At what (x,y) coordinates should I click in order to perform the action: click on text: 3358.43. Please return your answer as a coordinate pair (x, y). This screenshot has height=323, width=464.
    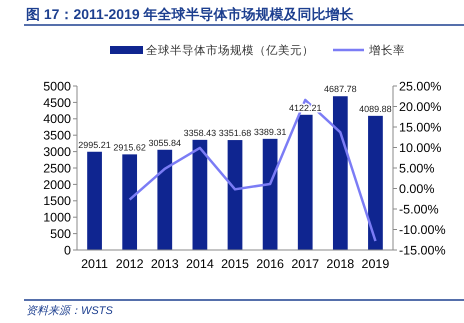
    Looking at the image, I should click on (200, 133).